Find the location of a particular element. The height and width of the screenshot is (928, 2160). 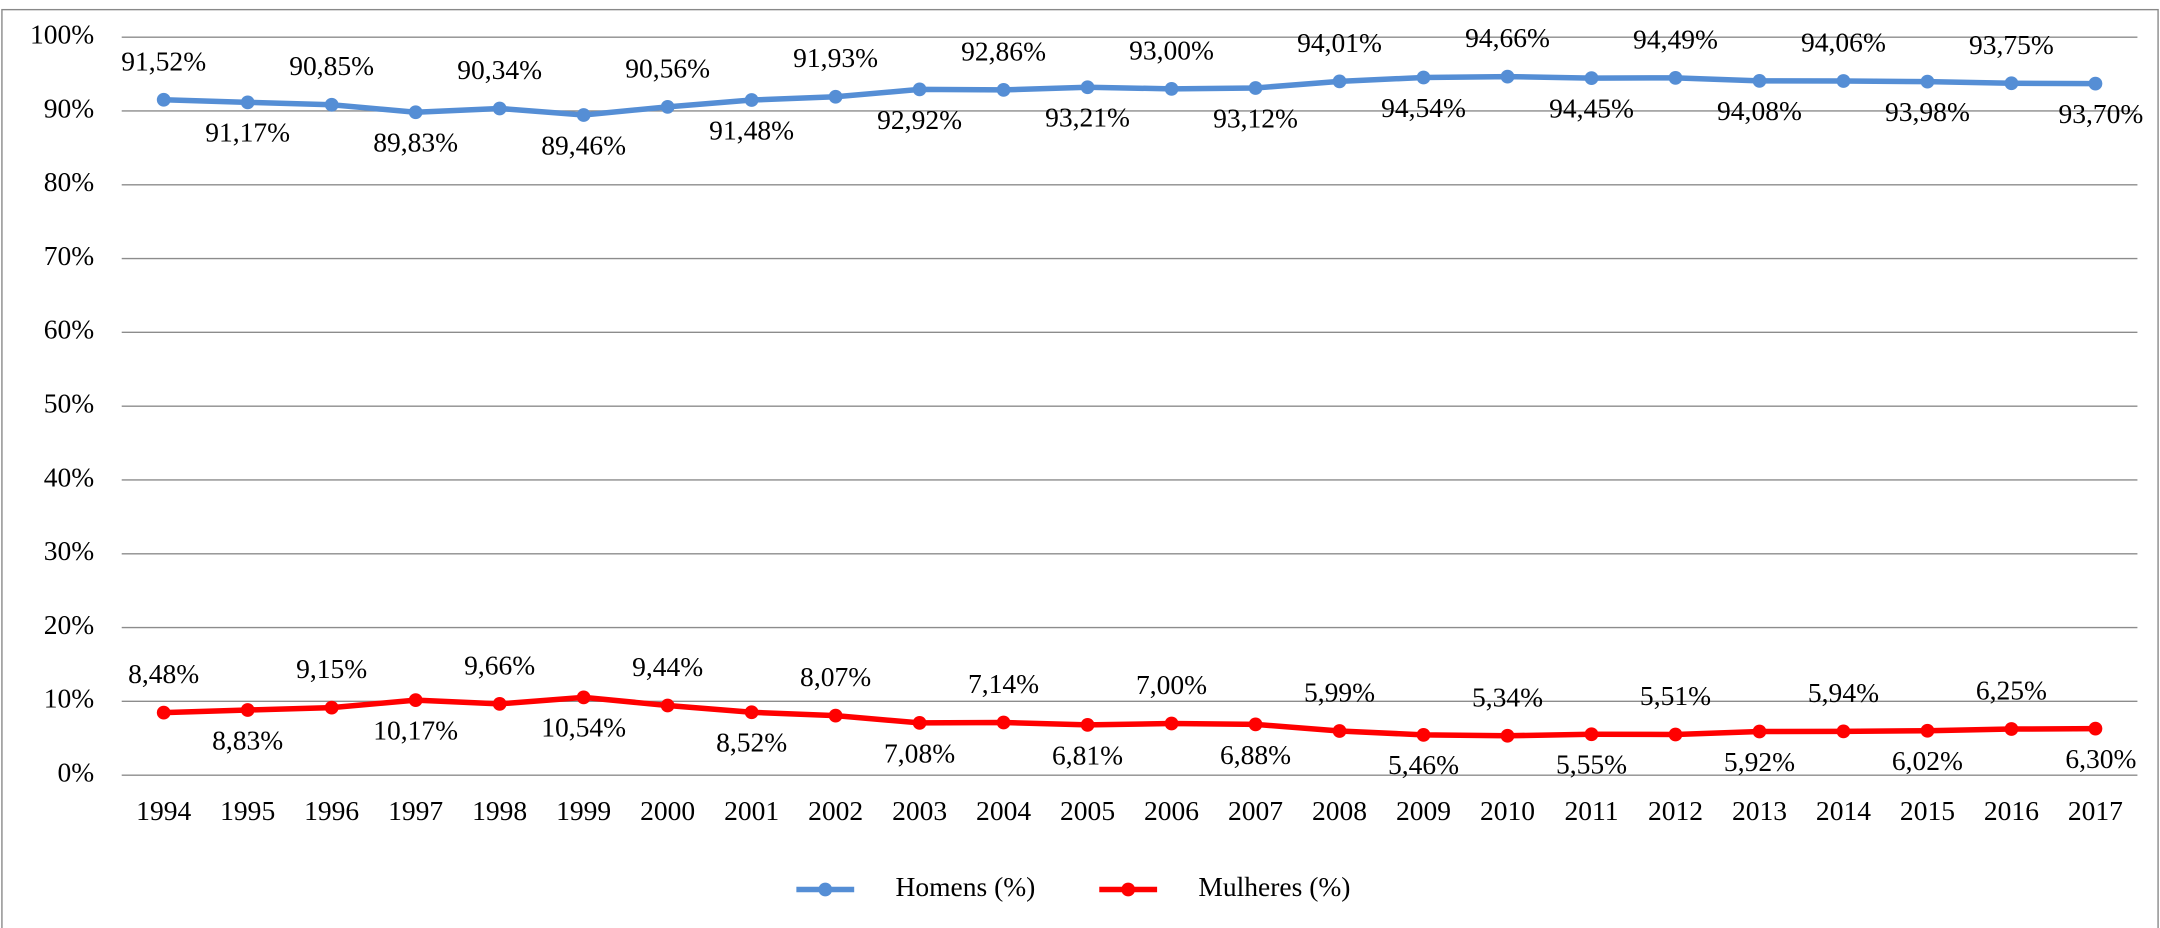

y-tick-label: 30% is located at coordinates (69, 550).